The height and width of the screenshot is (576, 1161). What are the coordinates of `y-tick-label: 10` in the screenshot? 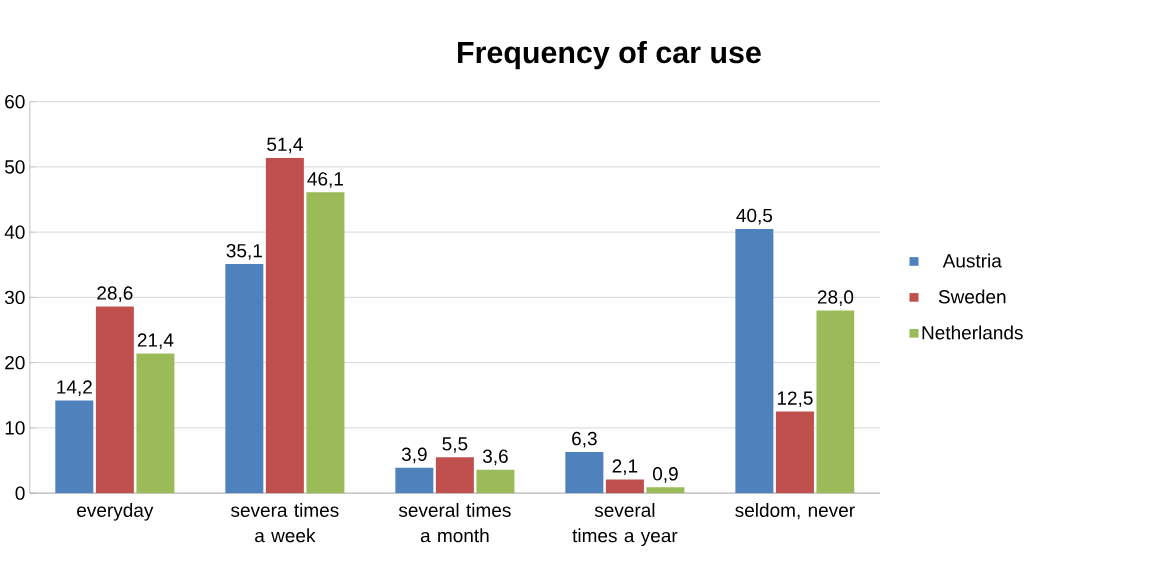 It's located at (15, 428).